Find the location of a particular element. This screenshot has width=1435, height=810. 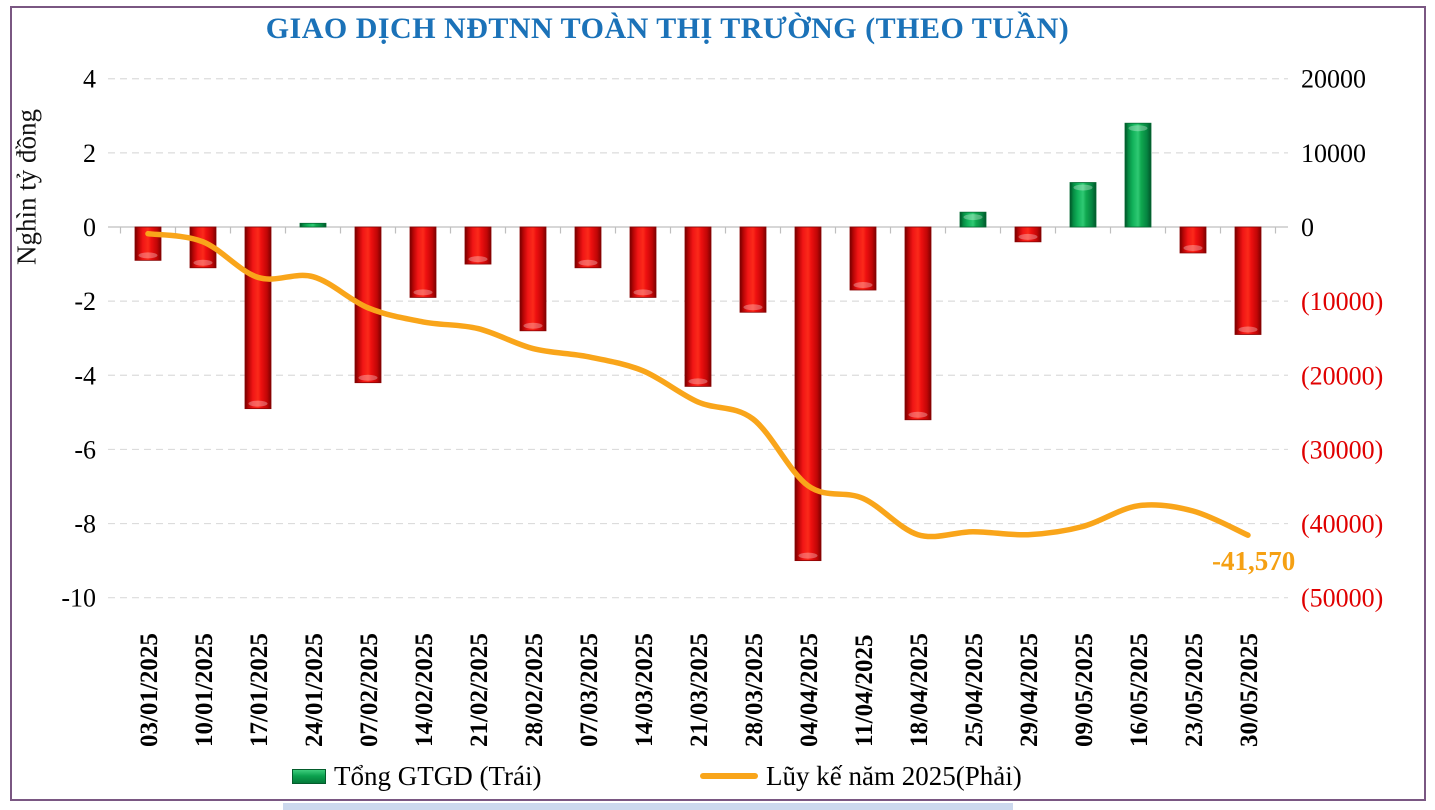

x-axis-date-label: 10/01/2025 is located at coordinates (204, 690).